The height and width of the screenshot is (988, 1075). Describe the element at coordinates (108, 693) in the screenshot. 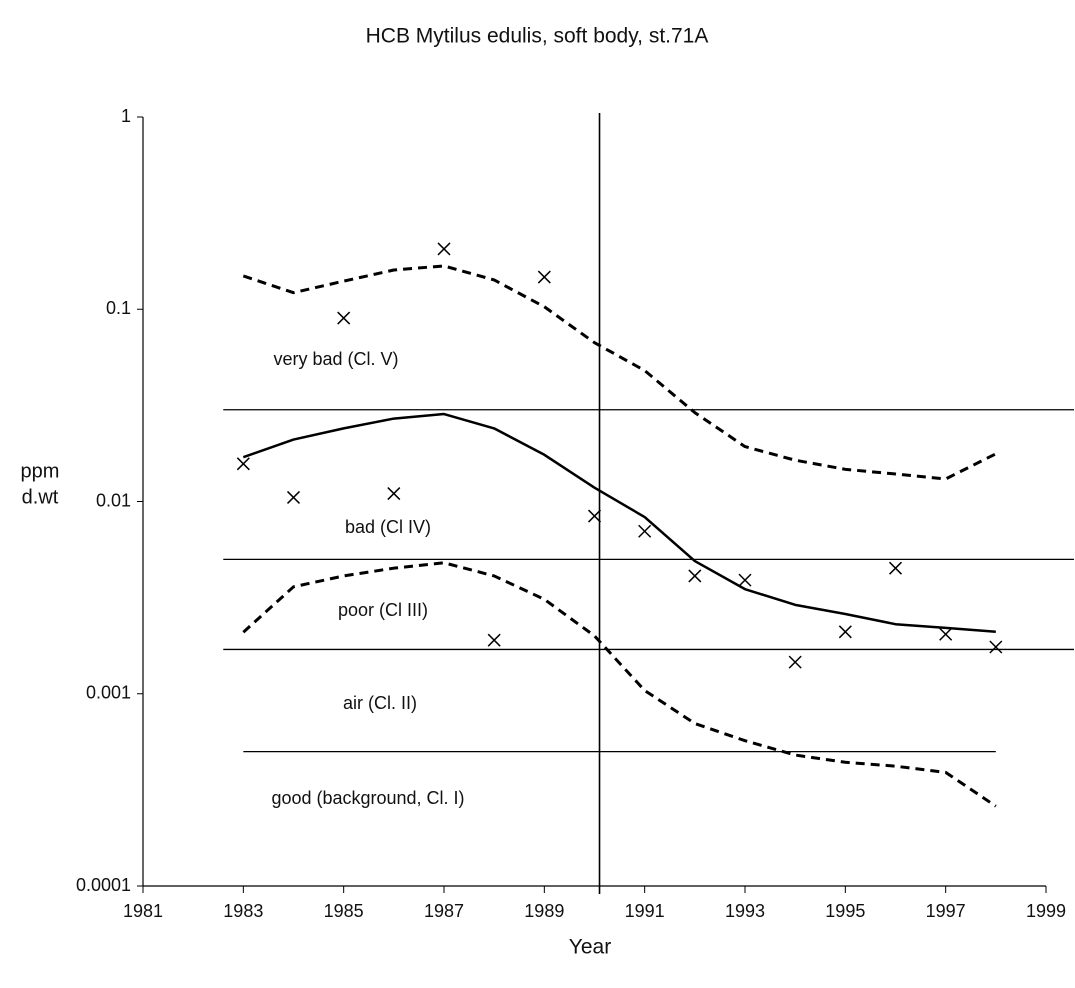

I see `y-tick-label: 0.001` at that location.